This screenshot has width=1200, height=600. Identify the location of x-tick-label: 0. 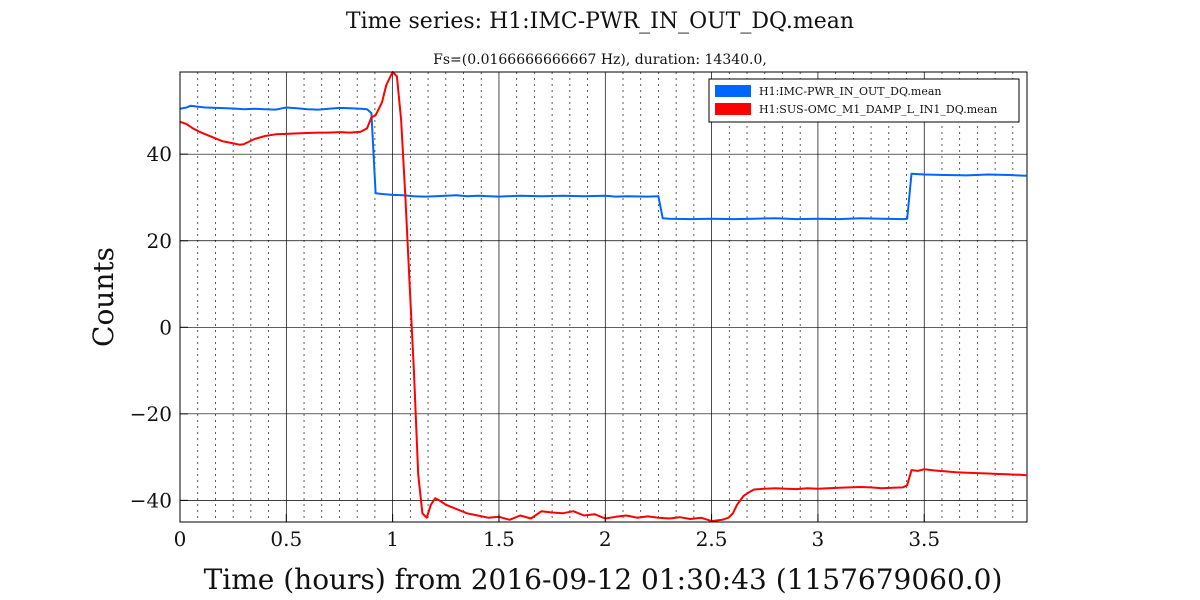
(180, 539).